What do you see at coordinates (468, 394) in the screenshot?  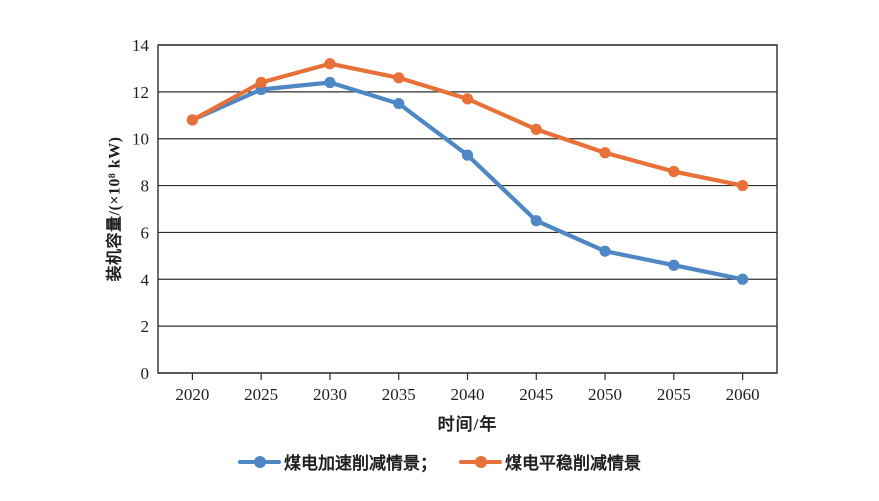 I see `svg-text: 2040` at bounding box center [468, 394].